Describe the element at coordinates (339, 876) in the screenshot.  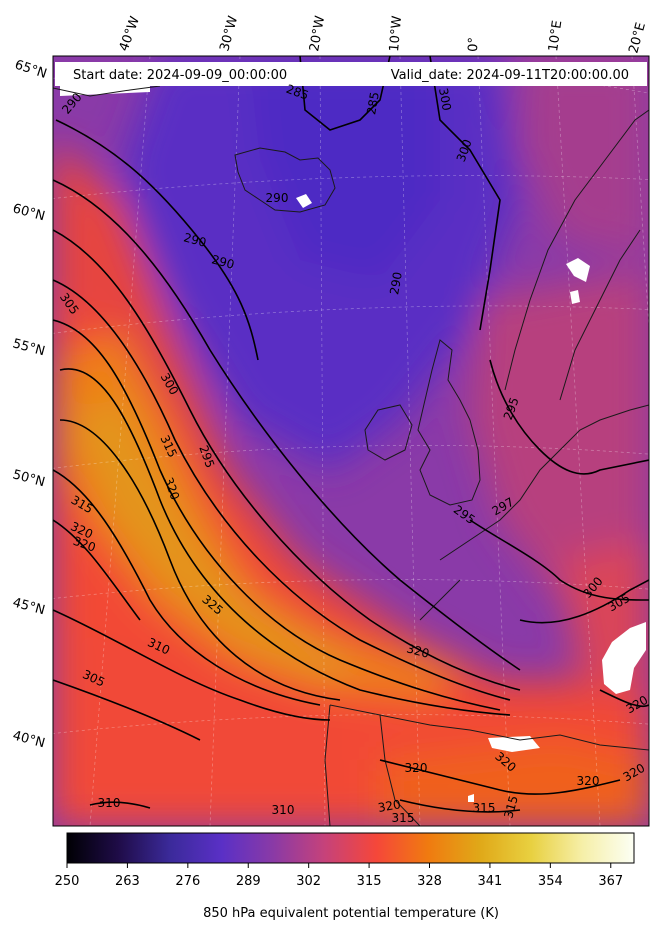
I see `colorbar-ticks: 250 263 276 289 302 315 328 341 354 367` at that location.